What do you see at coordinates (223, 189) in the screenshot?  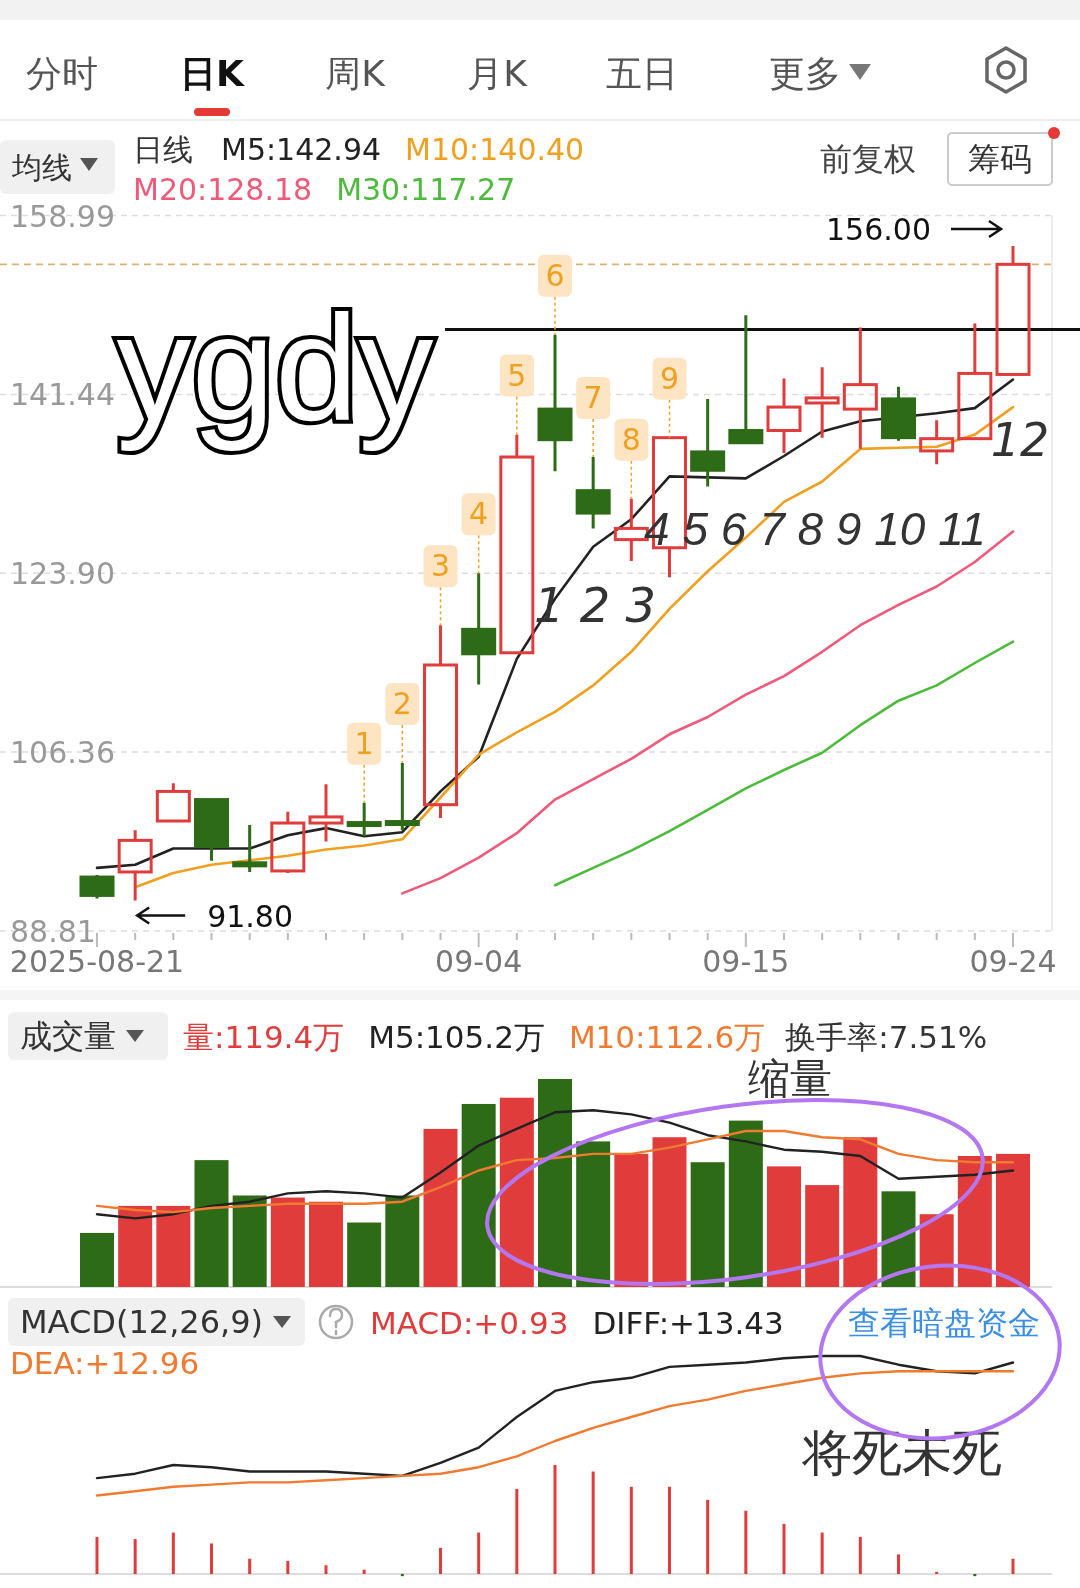 I see `text: M20:128.18` at bounding box center [223, 189].